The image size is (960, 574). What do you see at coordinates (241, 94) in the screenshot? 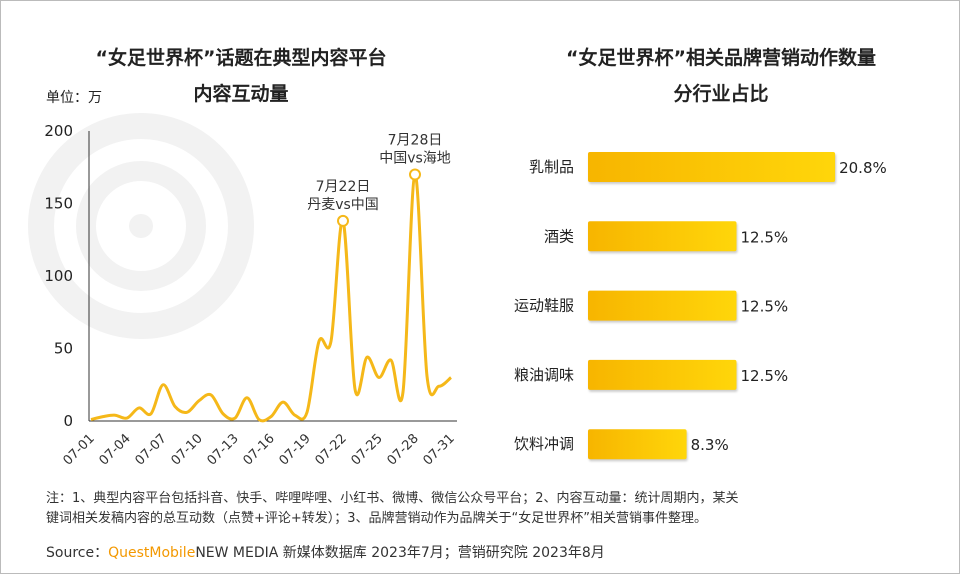
I see `line-chart-title-2: 内容互动量` at bounding box center [241, 94].